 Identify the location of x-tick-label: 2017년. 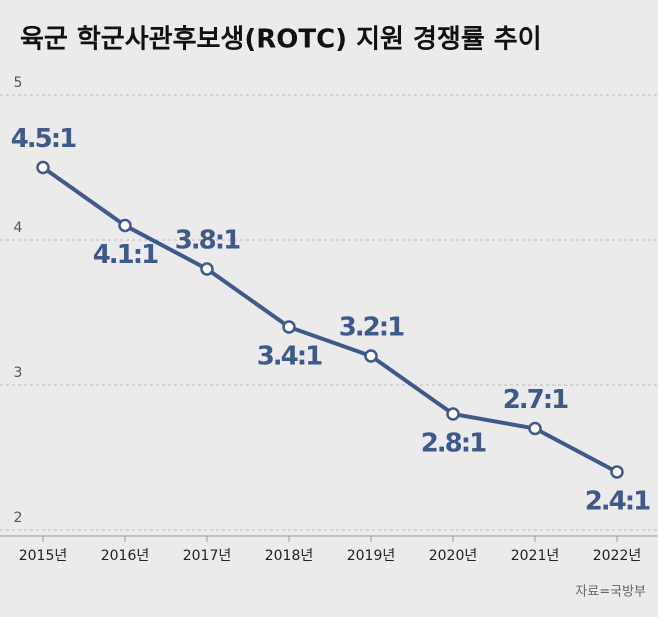
(207, 556).